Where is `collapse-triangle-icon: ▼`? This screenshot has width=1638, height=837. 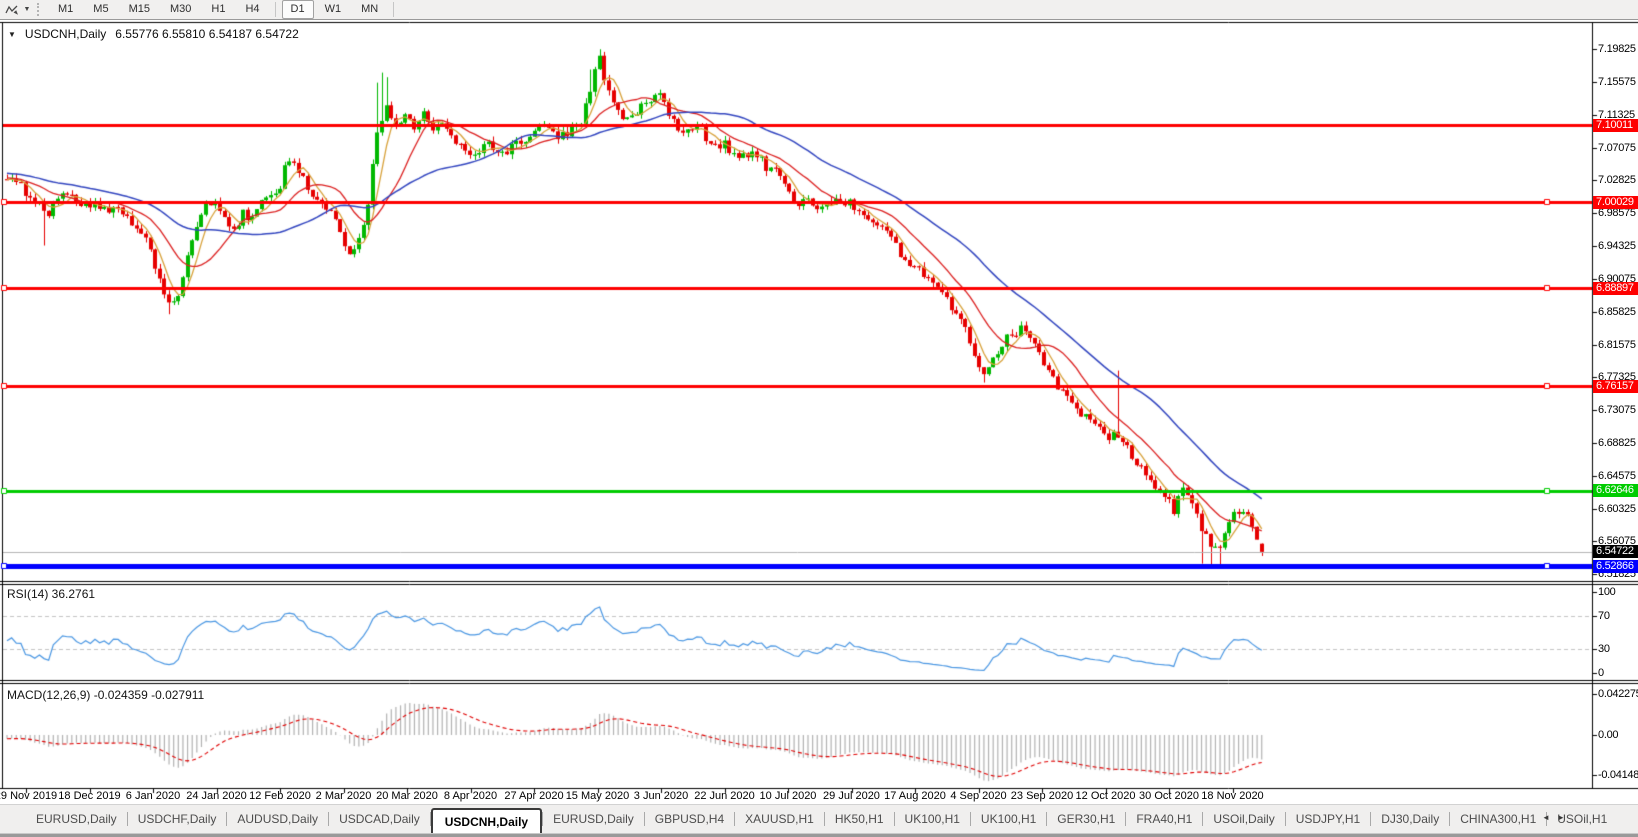 collapse-triangle-icon: ▼ is located at coordinates (12, 34).